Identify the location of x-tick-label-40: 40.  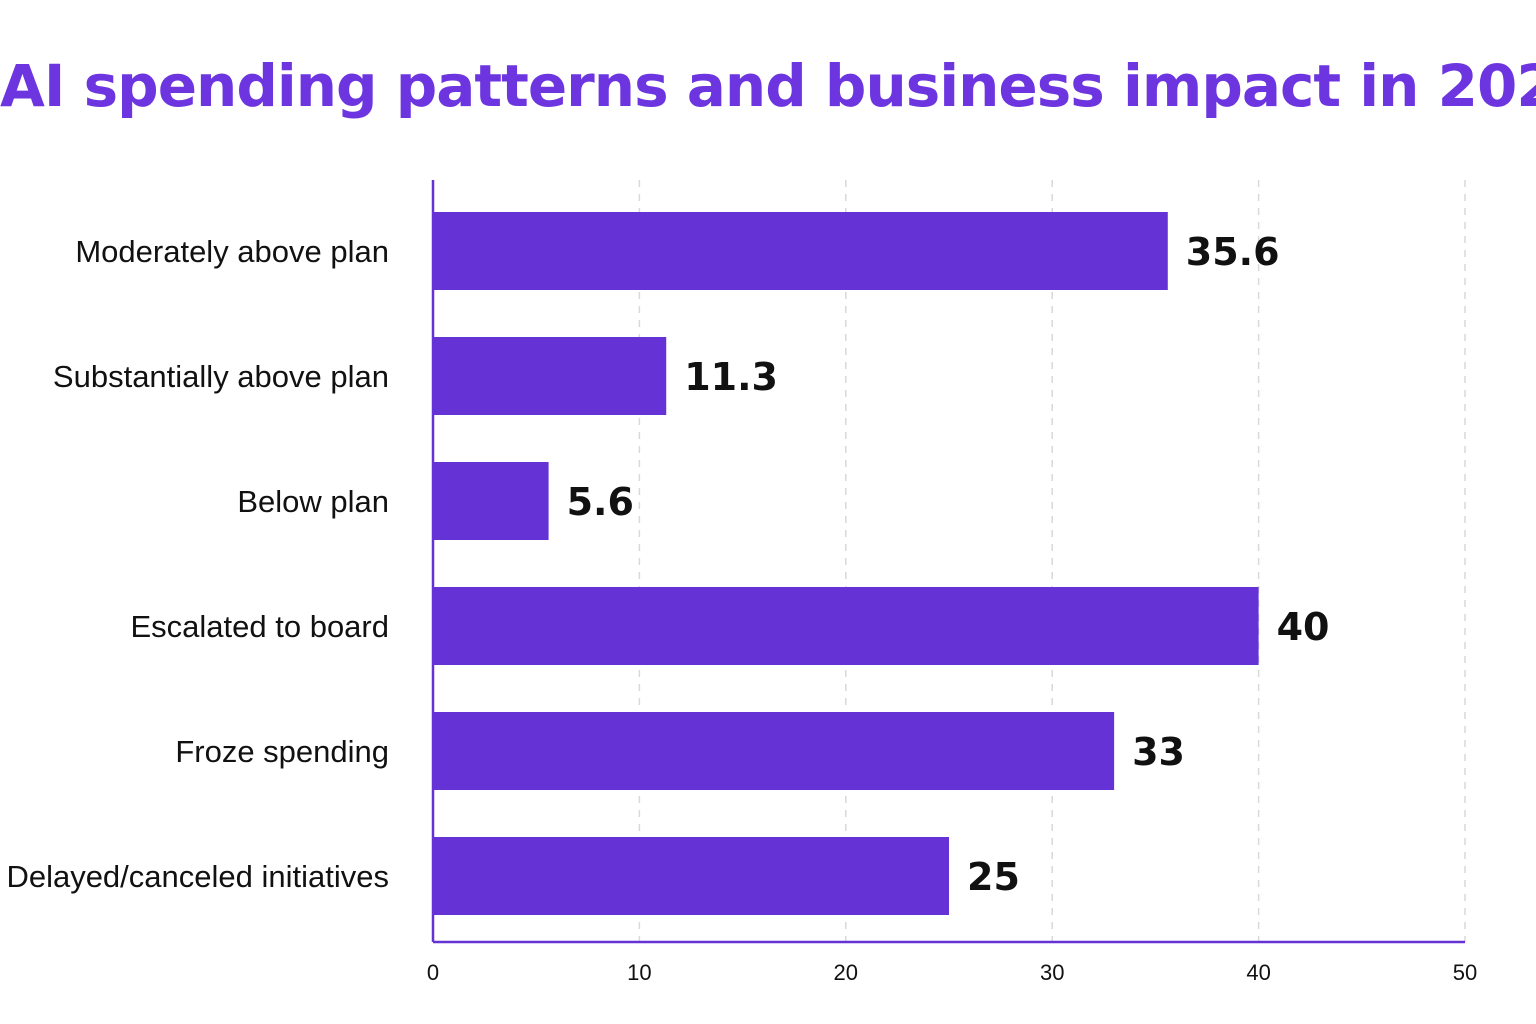
(1258, 972).